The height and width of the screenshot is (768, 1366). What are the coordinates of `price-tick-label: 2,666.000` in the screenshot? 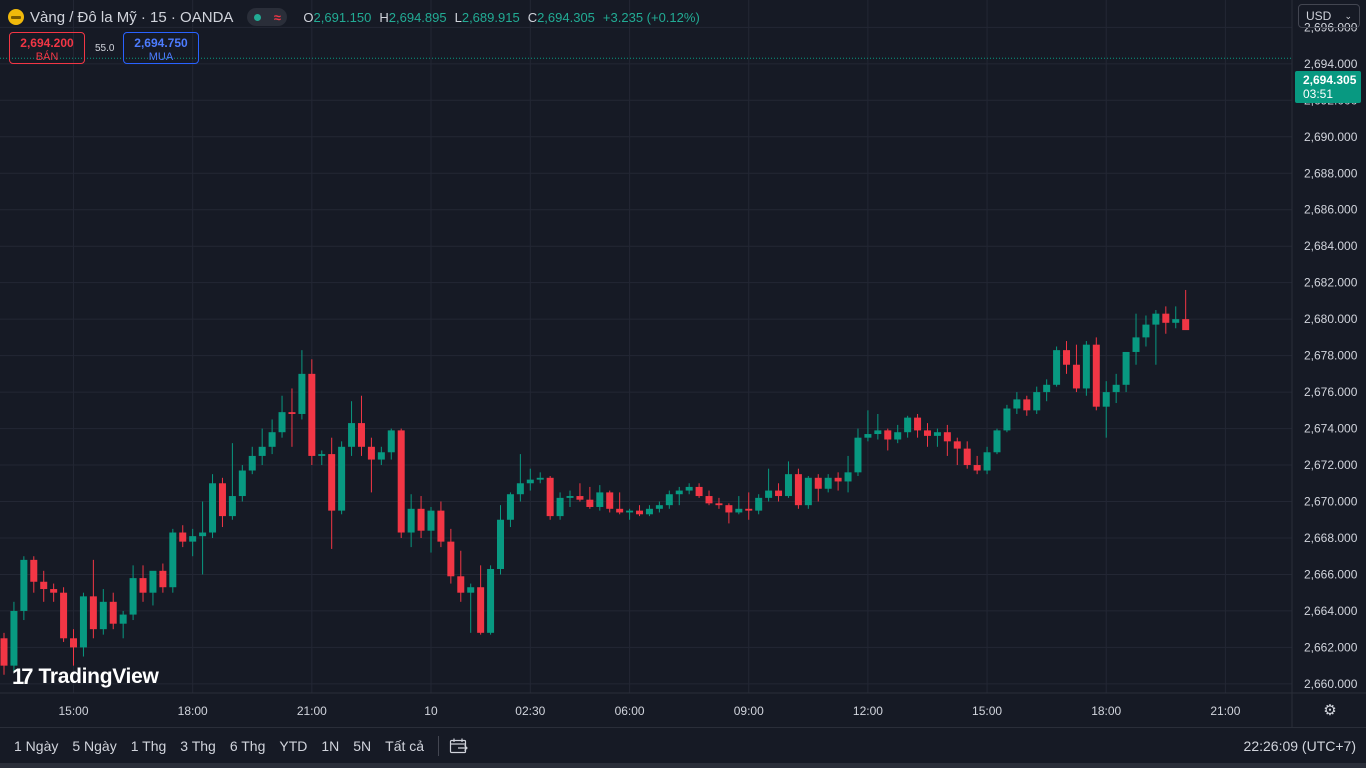 It's located at (1331, 574).